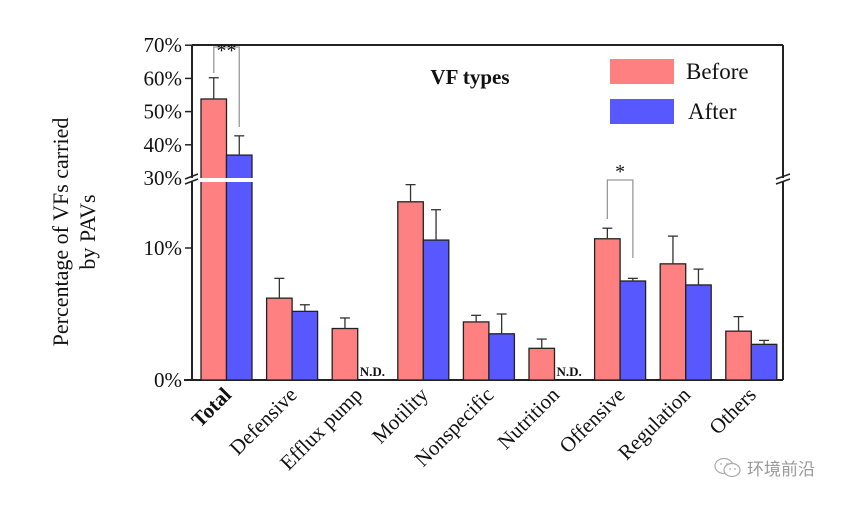 This screenshot has width=865, height=508. I want to click on x-tick-label: Motility, so click(400, 415).